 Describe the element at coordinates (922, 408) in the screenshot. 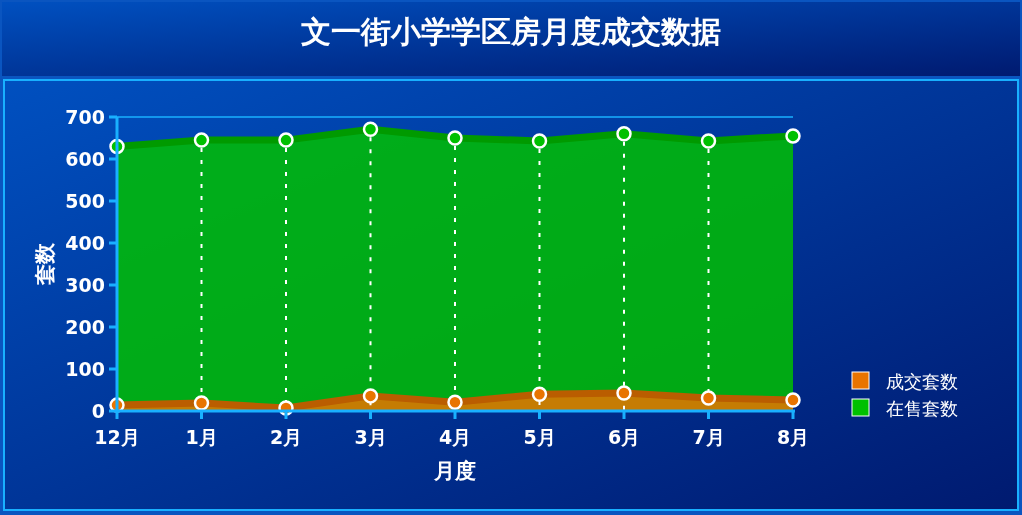

I see `legend-label: 在售套数` at that location.